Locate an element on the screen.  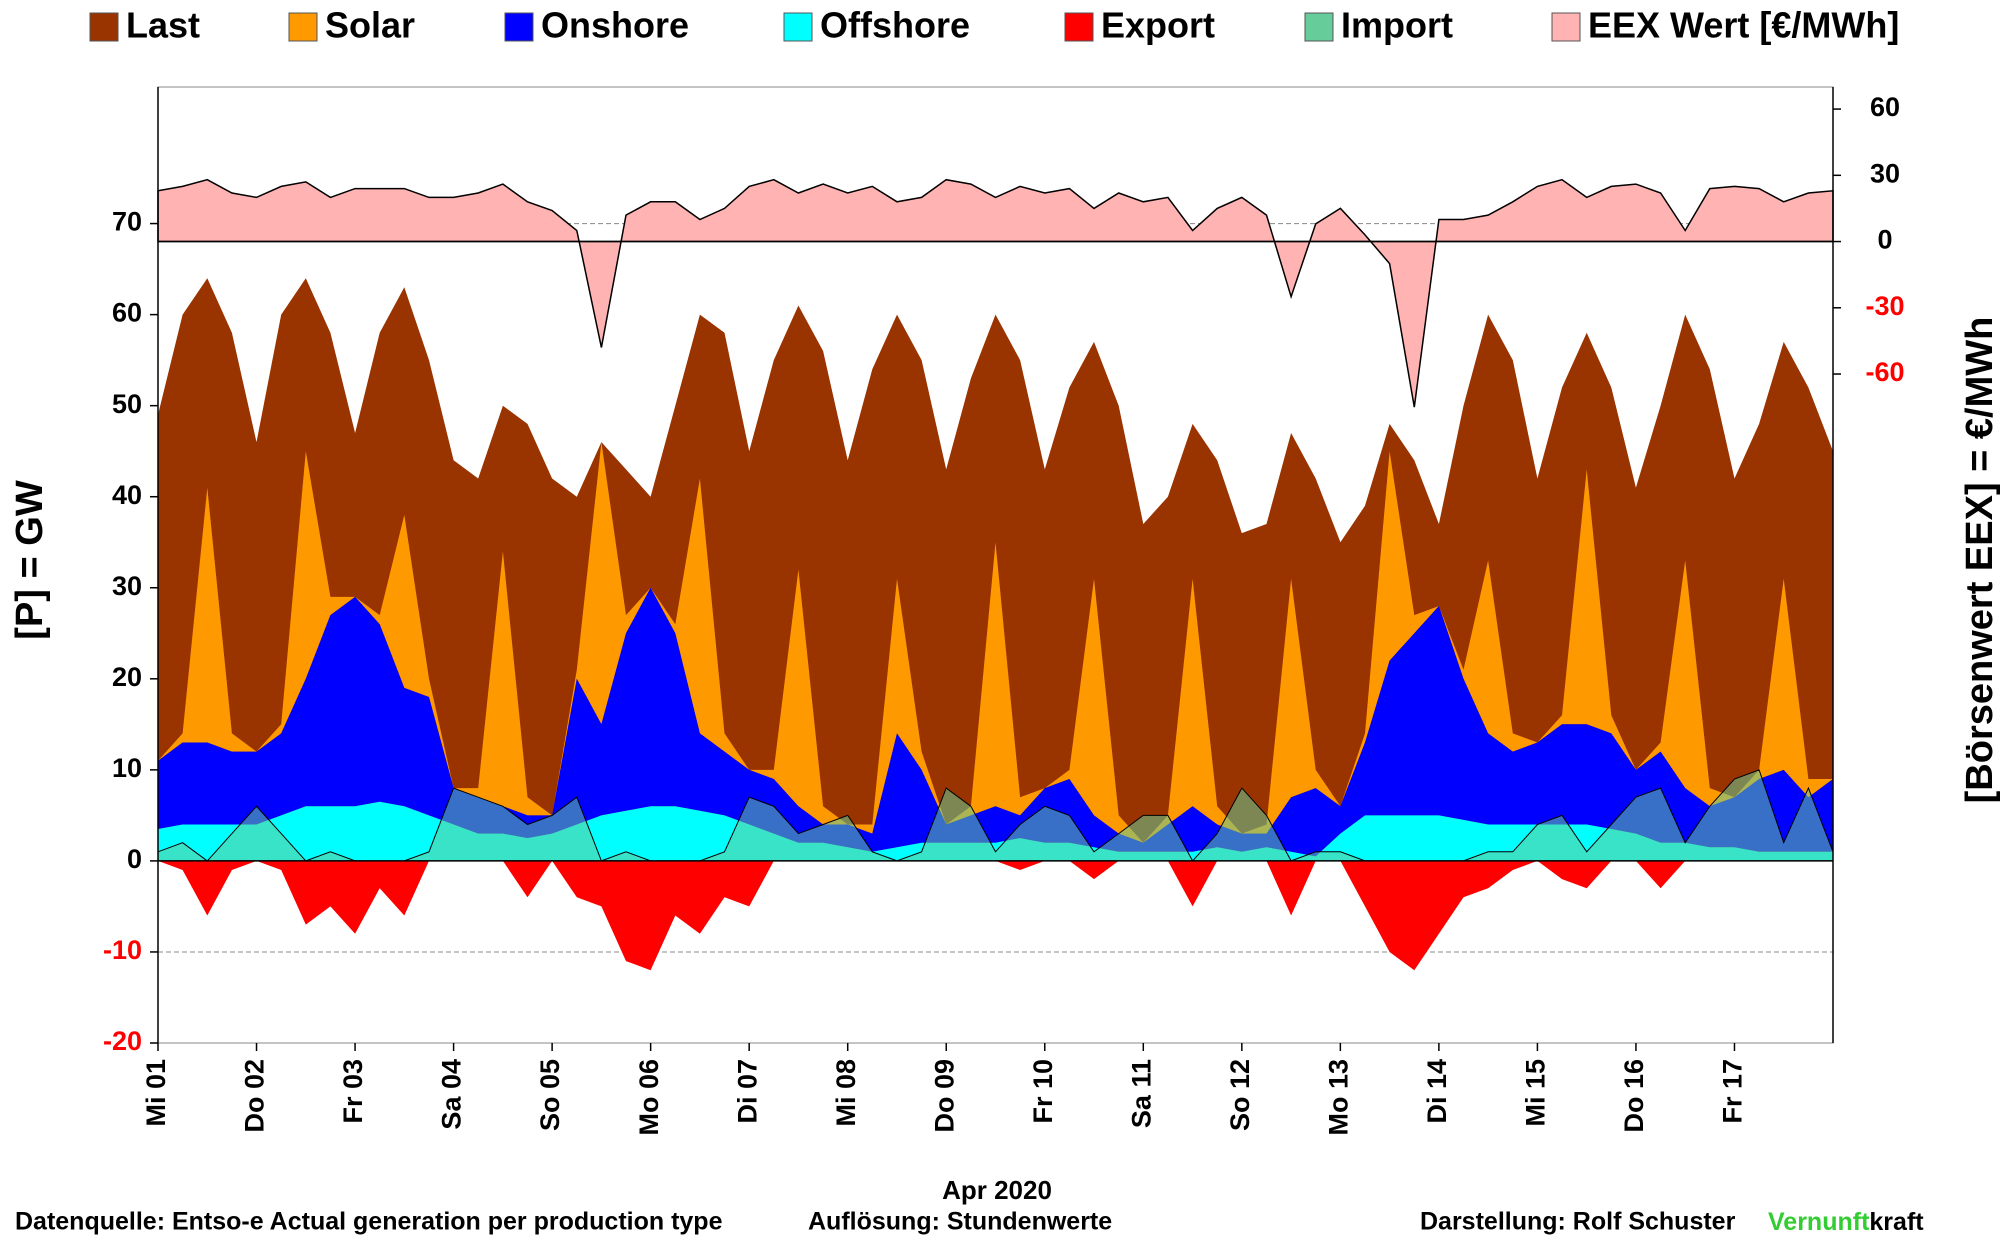
footer-author: Darstellung: Rolf Schuster is located at coordinates (1578, 1222).